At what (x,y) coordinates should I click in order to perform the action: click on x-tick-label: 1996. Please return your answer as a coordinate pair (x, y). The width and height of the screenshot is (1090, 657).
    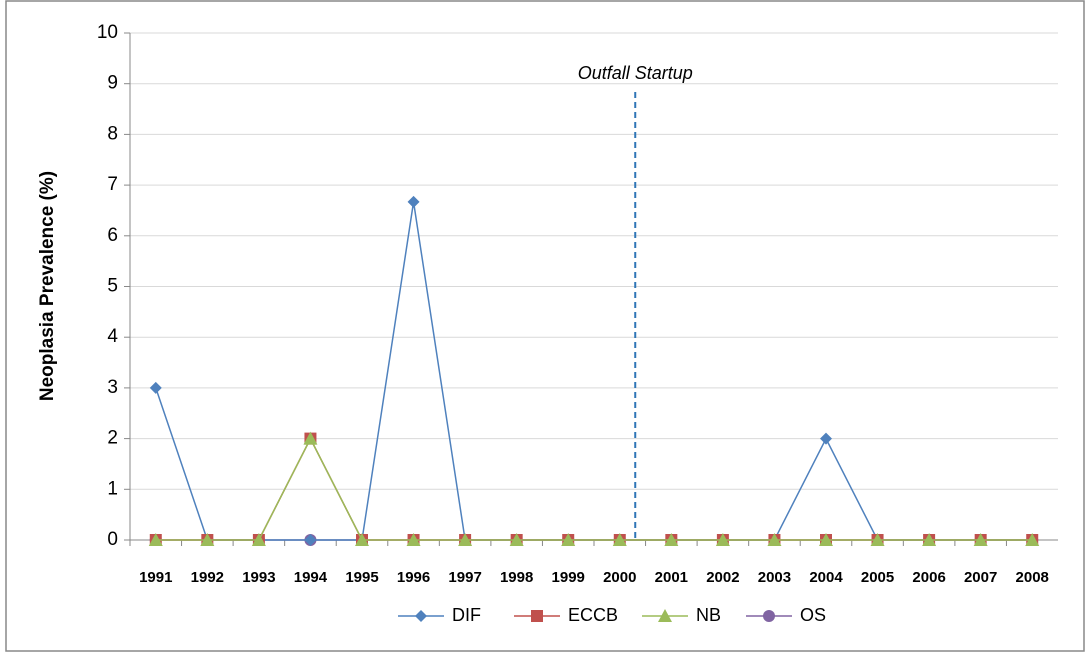
    Looking at the image, I should click on (413, 577).